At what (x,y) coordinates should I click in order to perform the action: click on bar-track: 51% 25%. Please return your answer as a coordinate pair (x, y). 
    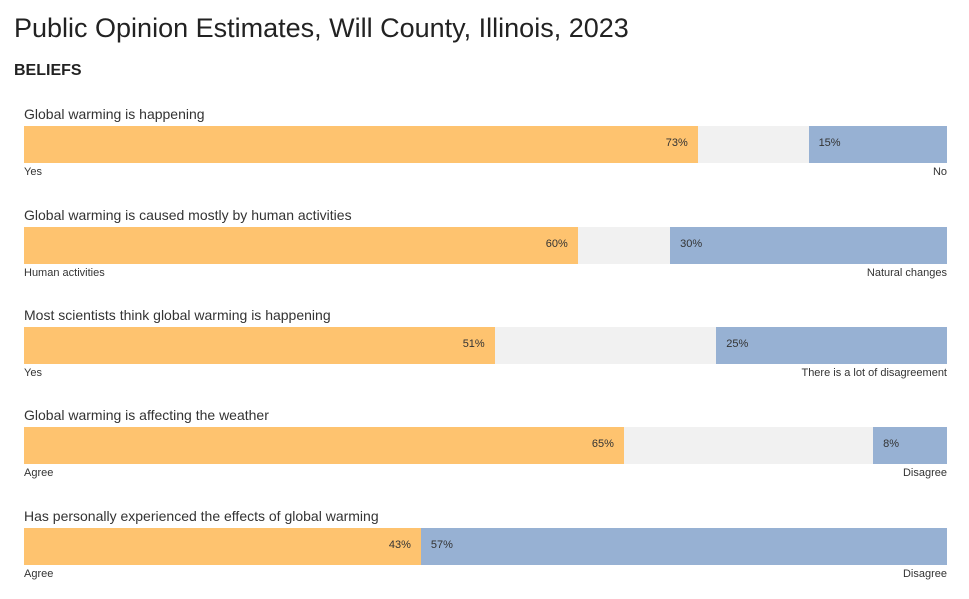
    Looking at the image, I should click on (485, 345).